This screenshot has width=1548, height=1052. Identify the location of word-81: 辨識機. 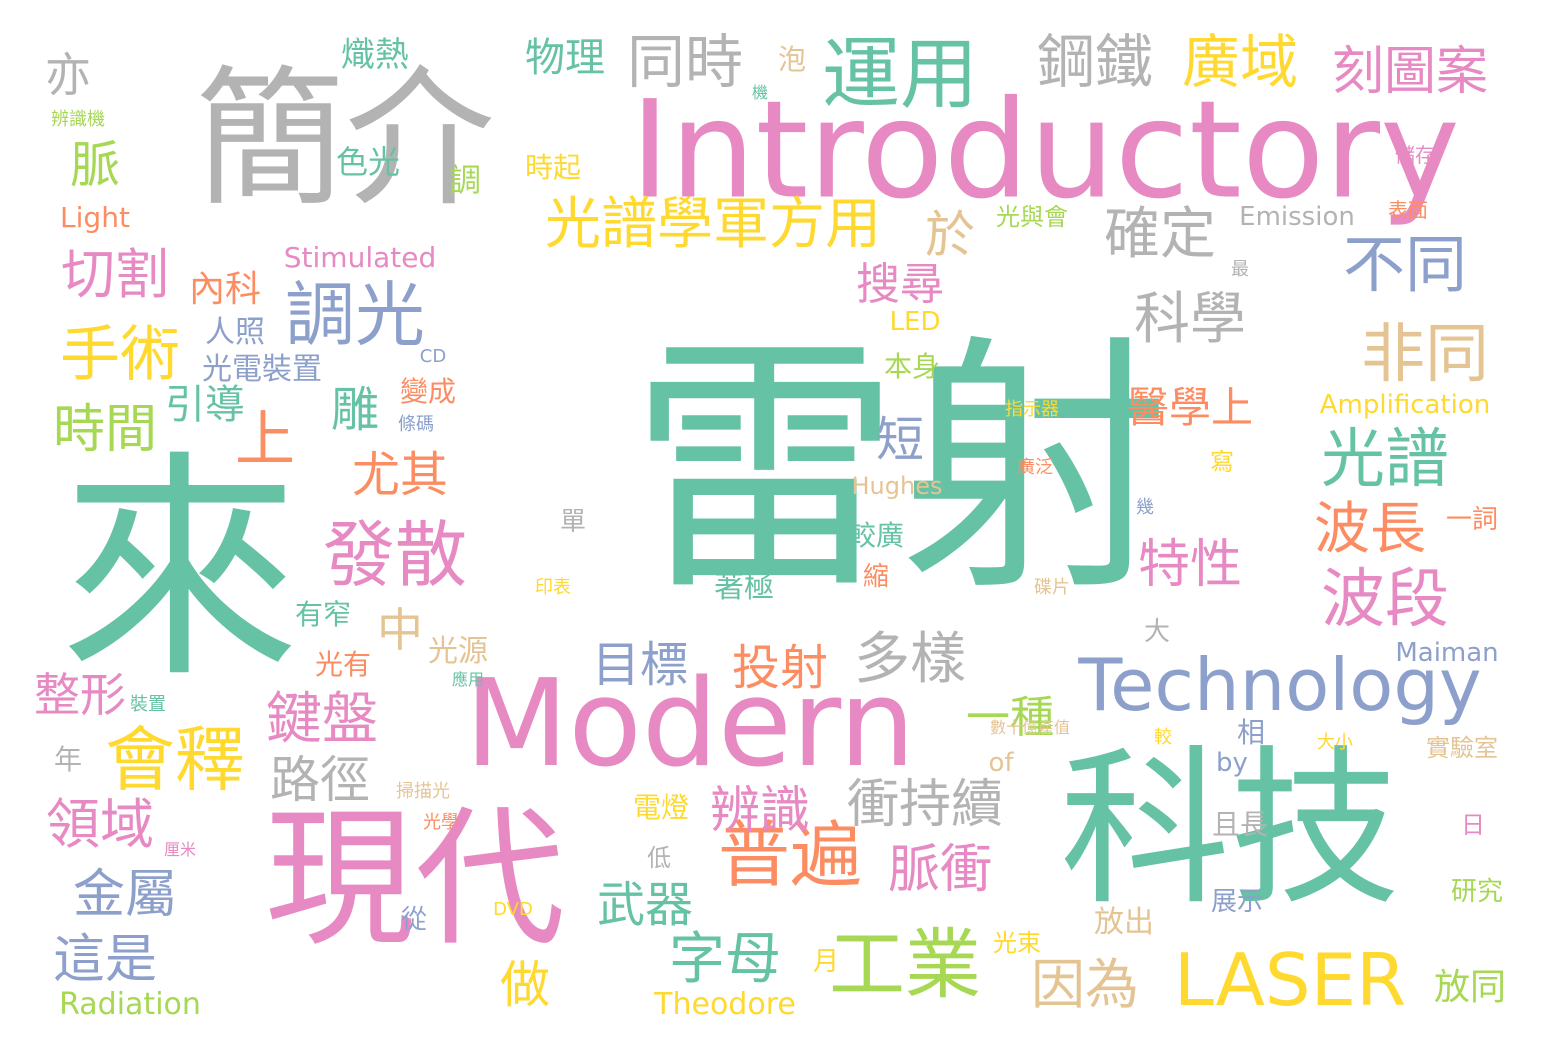
(78, 119).